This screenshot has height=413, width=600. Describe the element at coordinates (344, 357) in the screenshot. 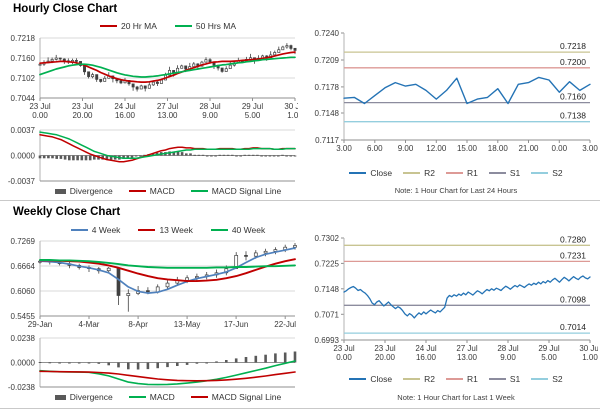

I see `svg-text: 0.00` at that location.